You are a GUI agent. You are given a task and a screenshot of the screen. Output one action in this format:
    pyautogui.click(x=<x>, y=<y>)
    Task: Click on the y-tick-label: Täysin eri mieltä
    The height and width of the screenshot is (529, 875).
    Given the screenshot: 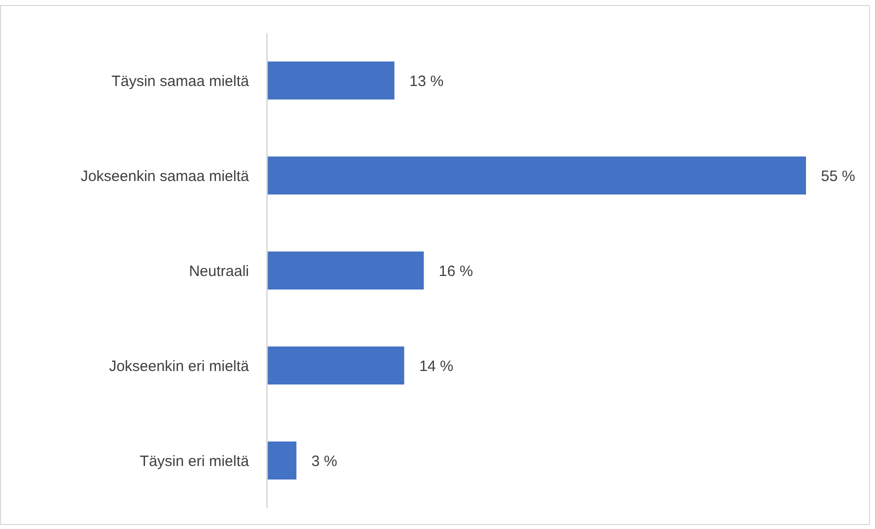 What is the action you would take?
    pyautogui.click(x=195, y=461)
    